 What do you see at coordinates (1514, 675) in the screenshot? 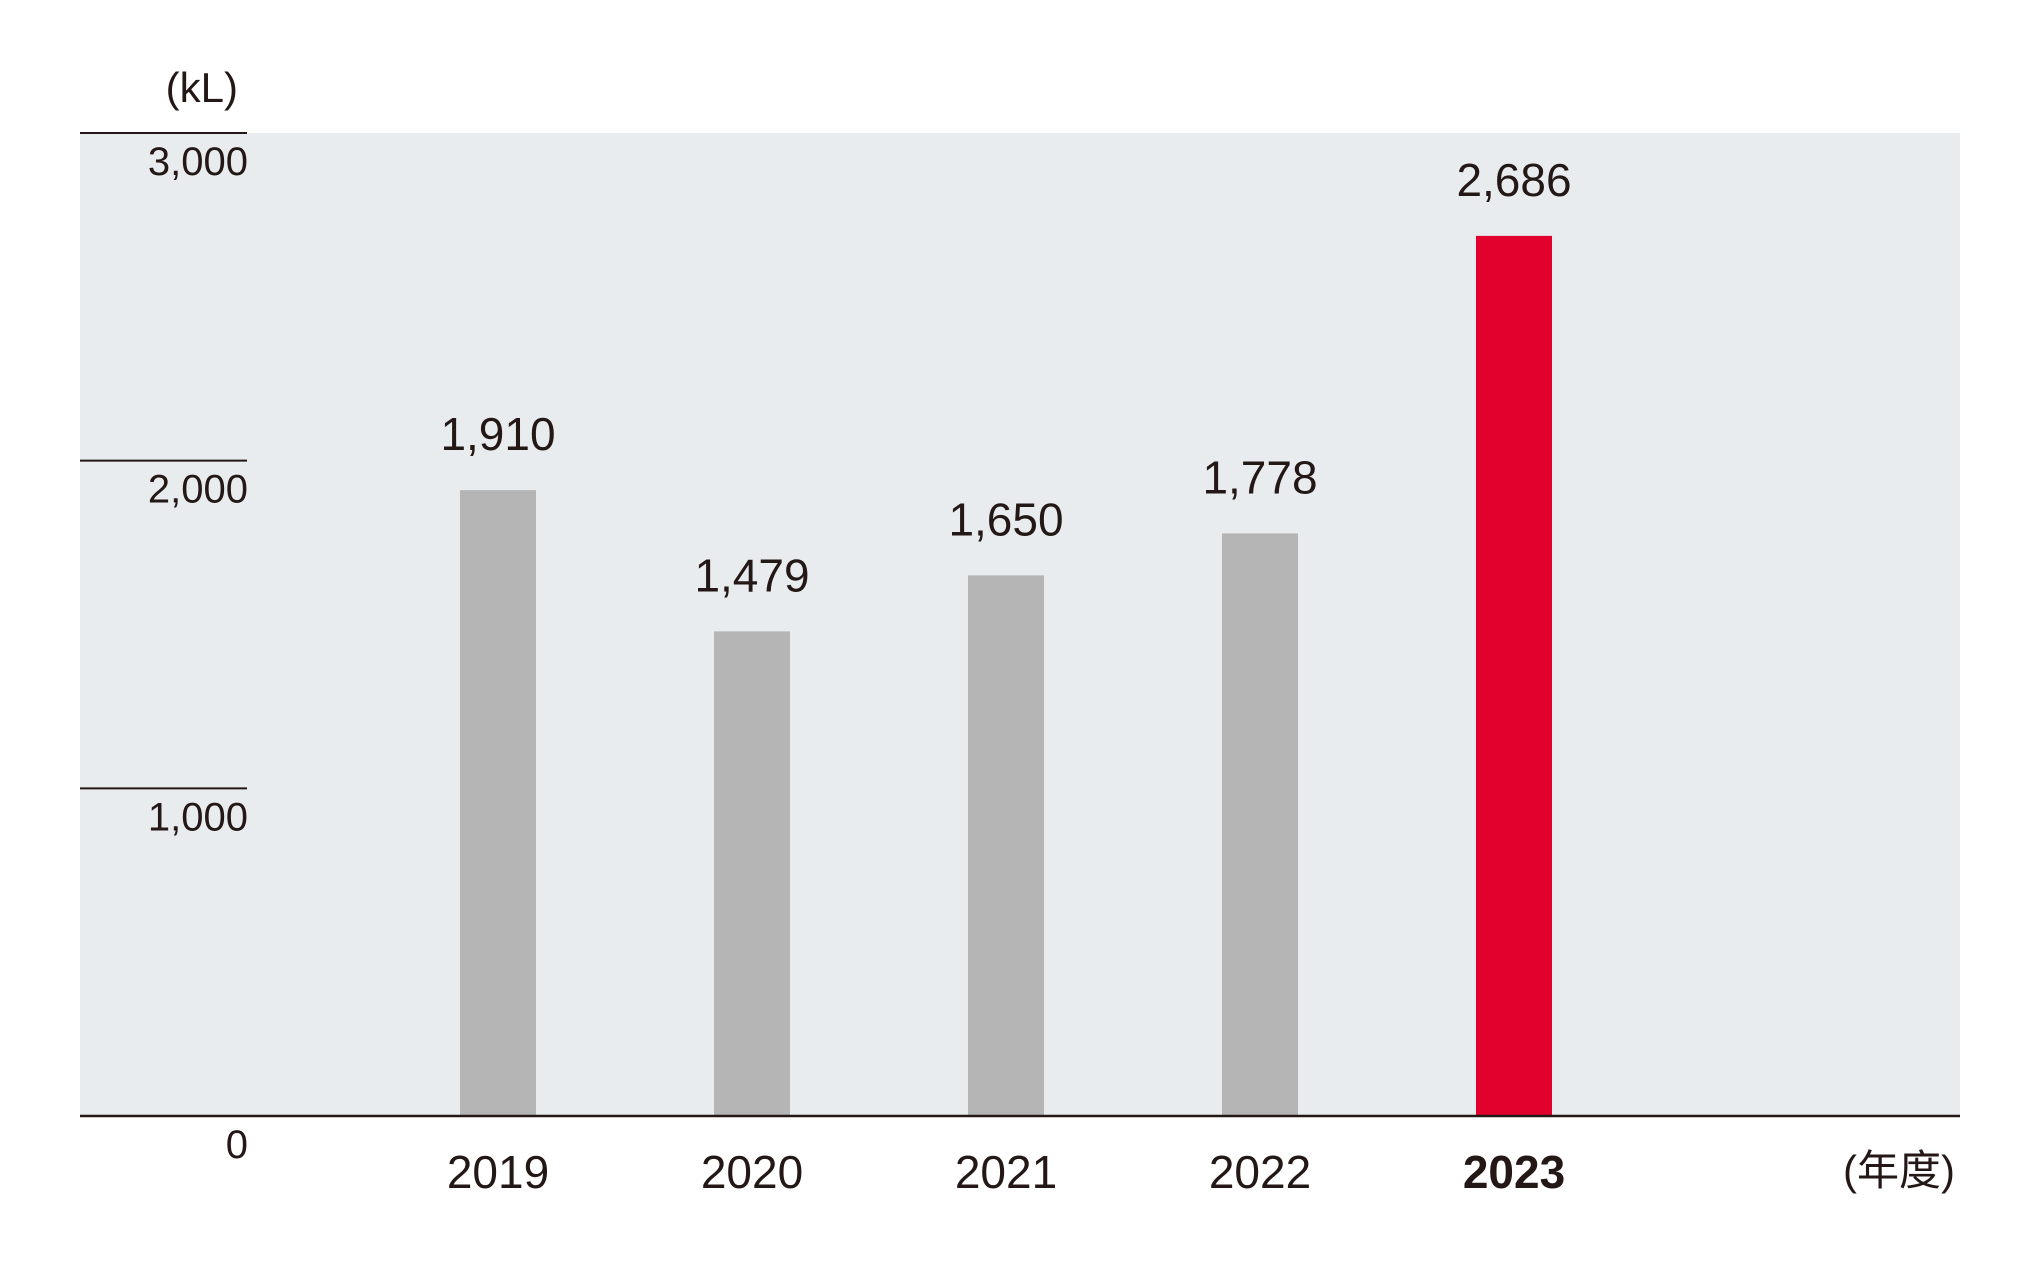
I see `bar-2023` at bounding box center [1514, 675].